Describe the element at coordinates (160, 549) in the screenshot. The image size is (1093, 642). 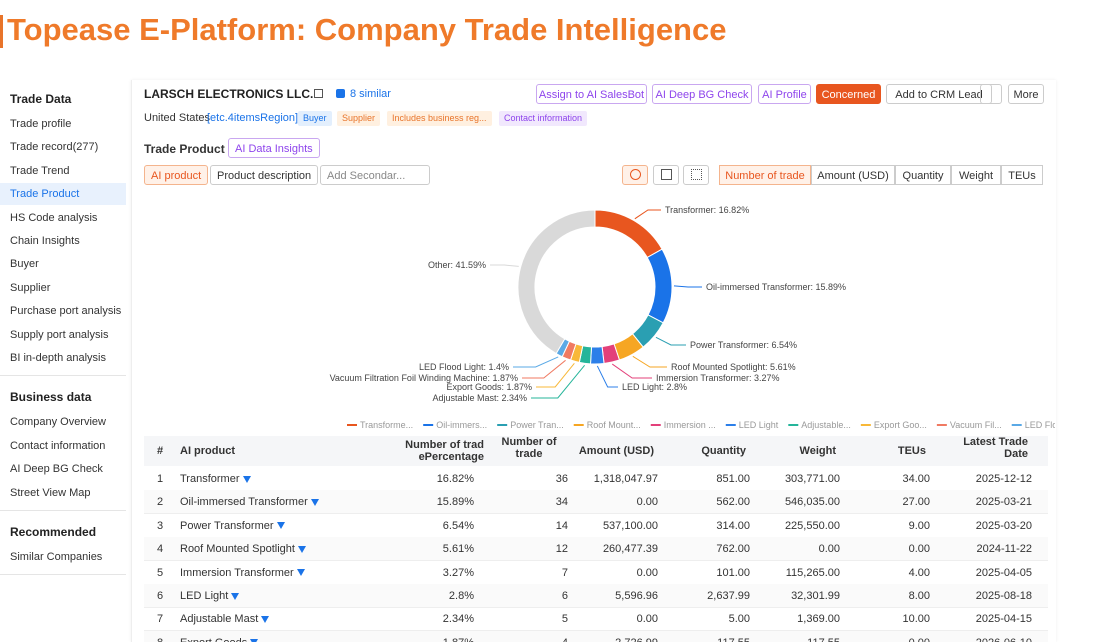
I see `table-cell: 4` at that location.